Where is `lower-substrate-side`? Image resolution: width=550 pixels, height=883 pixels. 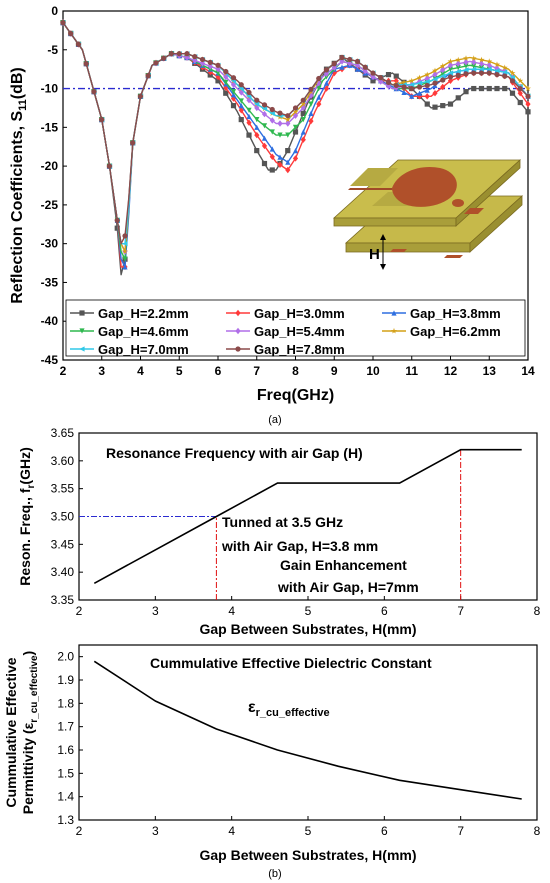
lower-substrate-side is located at coordinates (496, 224).